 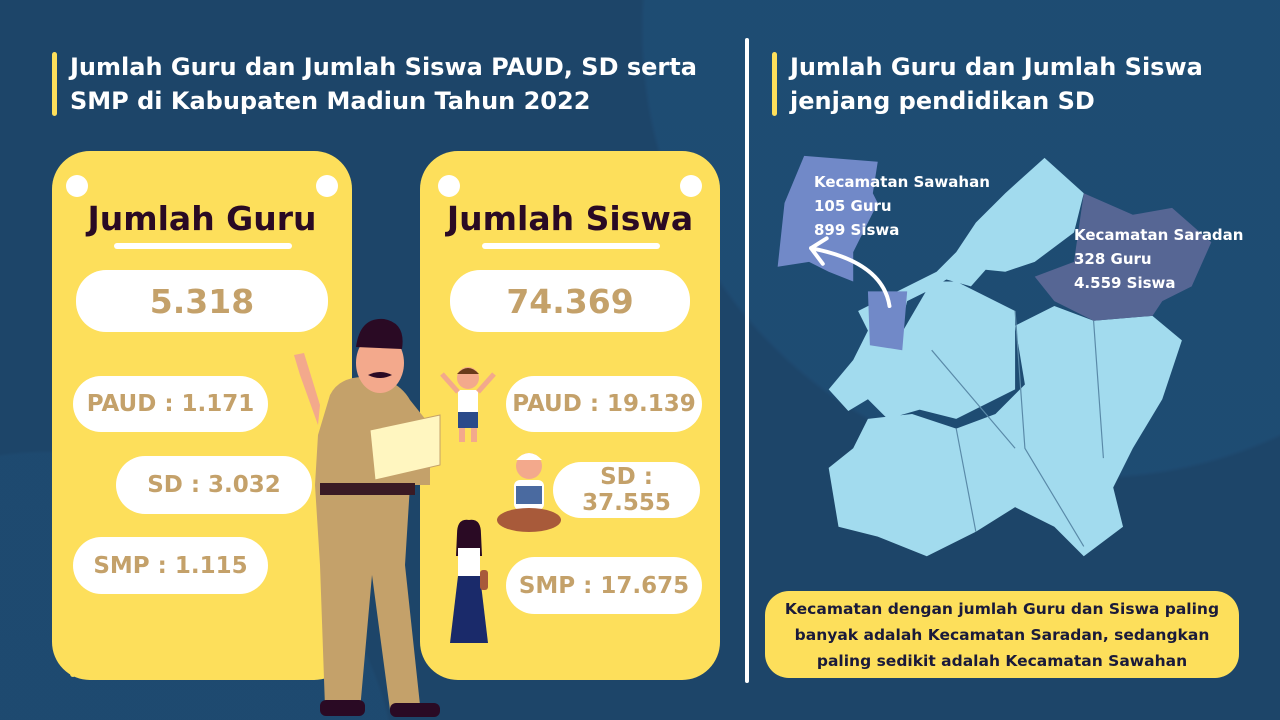 What do you see at coordinates (202, 218) in the screenshot?
I see `guru-heading: Jumlah Guru` at bounding box center [202, 218].